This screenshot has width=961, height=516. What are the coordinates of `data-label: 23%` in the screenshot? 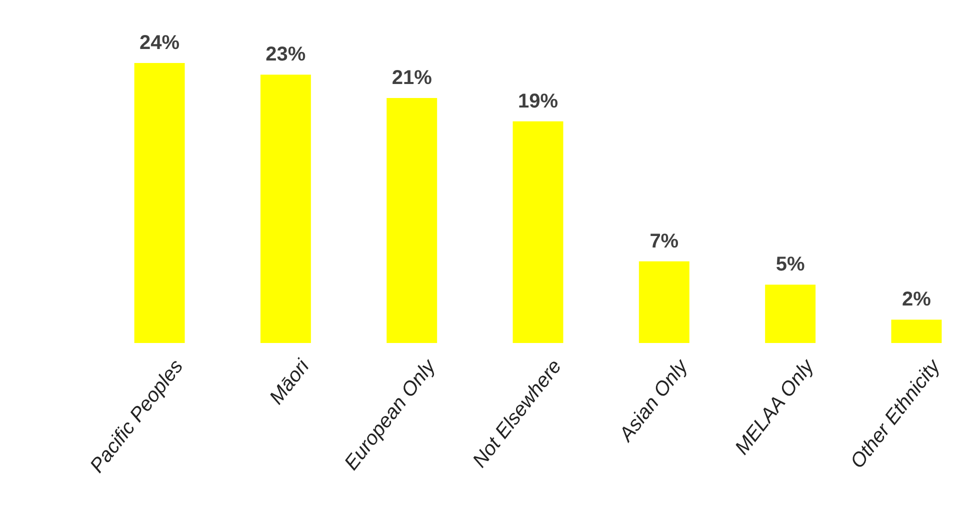 It's located at (286, 55).